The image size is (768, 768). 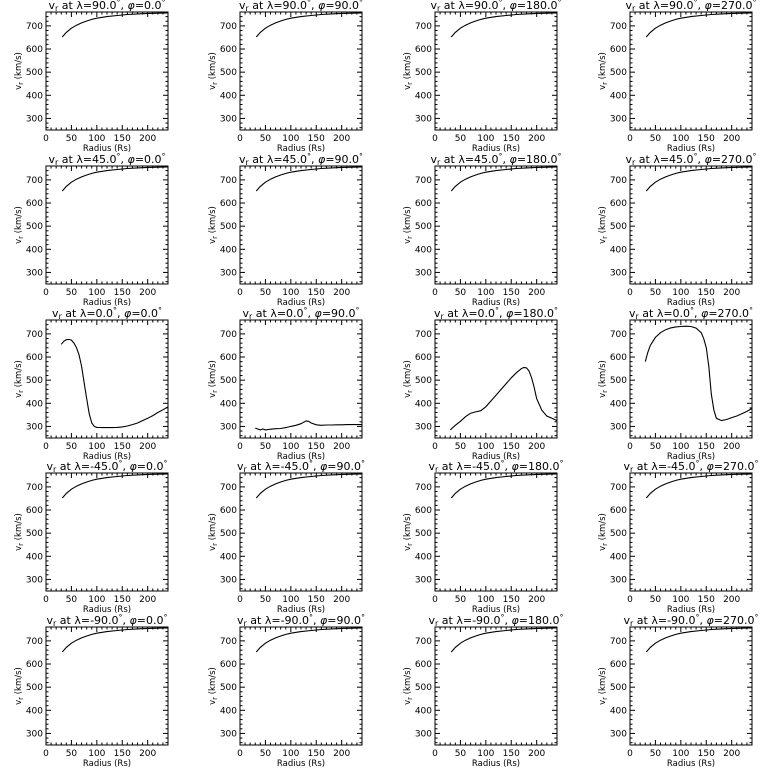 I want to click on panel-title: vr at λ=90.0°, φ=270.0°, so click(x=690, y=6).